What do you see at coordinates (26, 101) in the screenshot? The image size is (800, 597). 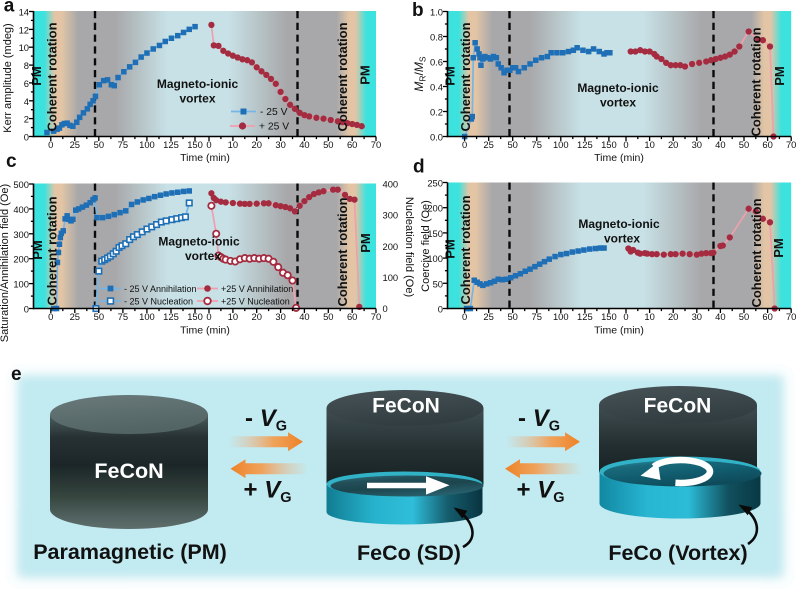 I see `svg-text: 4` at bounding box center [26, 101].